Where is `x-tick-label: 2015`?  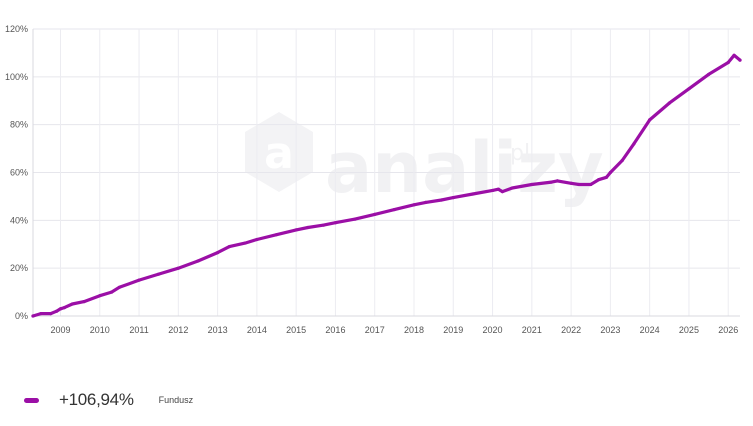 x-tick-label: 2015 is located at coordinates (296, 330).